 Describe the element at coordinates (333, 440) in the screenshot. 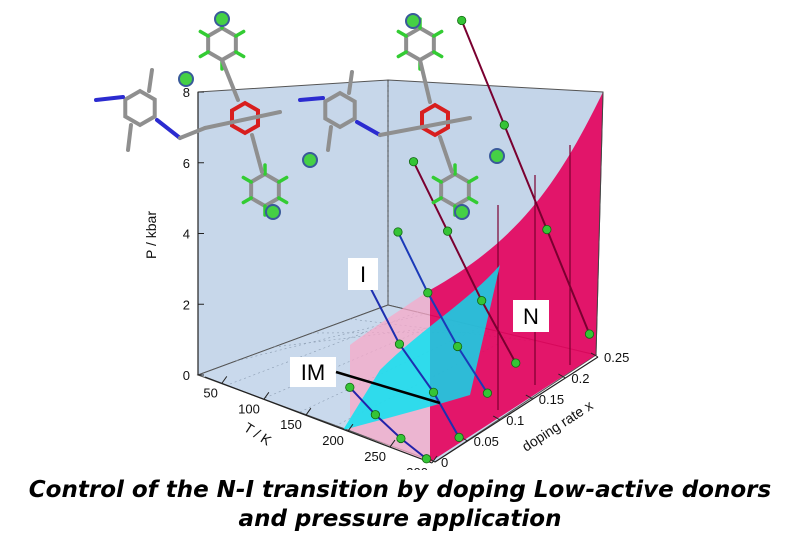

I see `temperature-tick-label: 200` at that location.